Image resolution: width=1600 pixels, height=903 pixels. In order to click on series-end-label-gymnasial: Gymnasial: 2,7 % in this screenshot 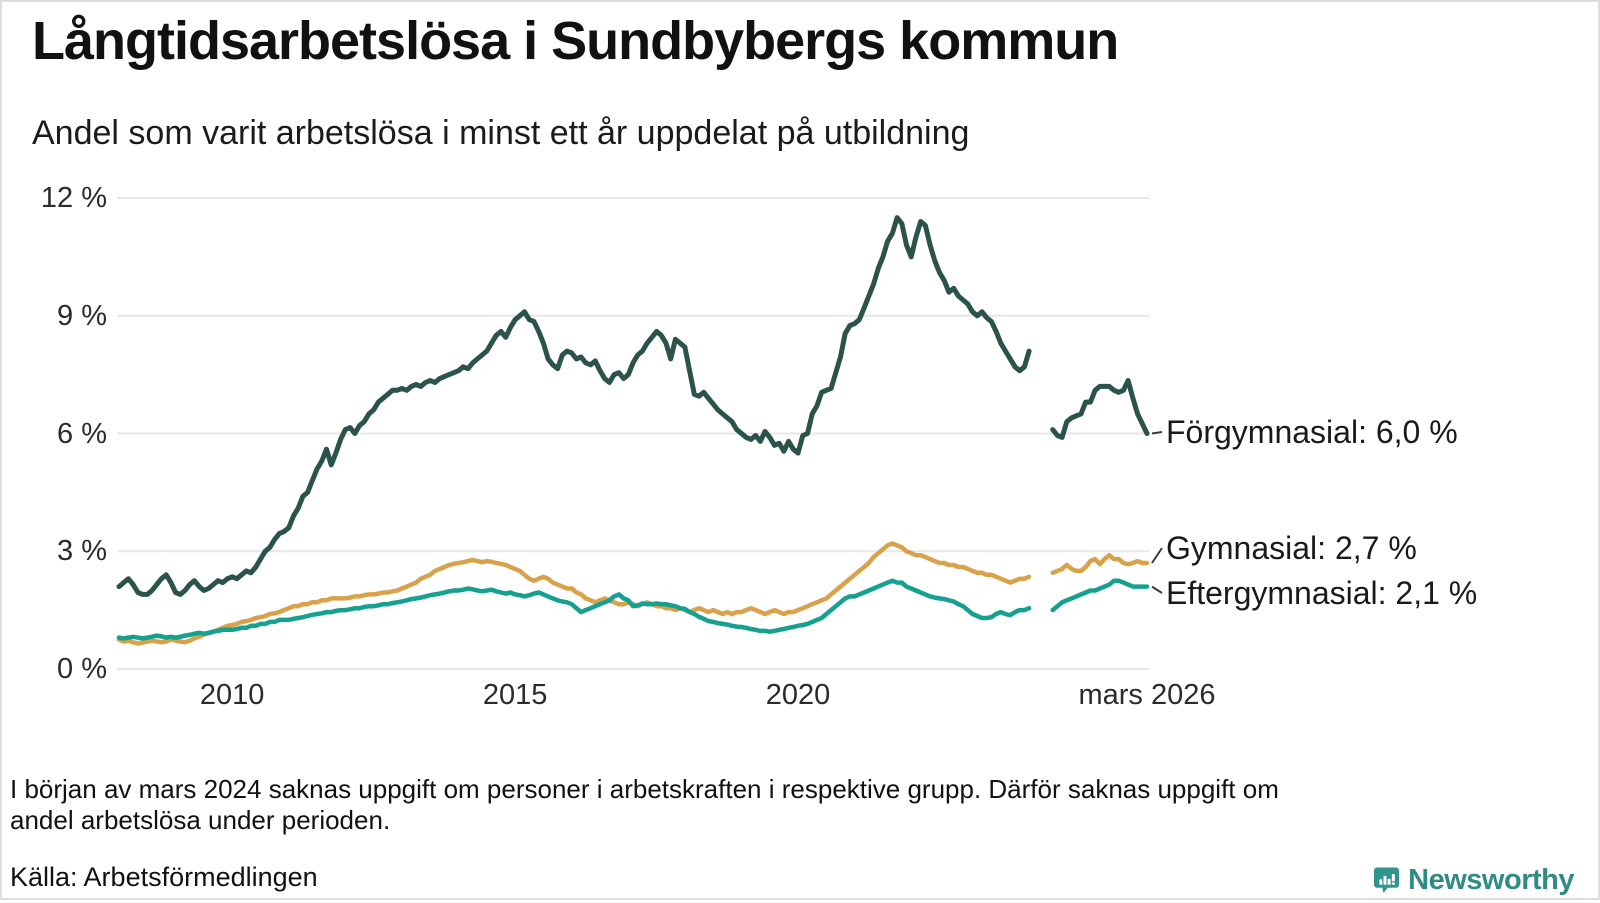, I will do `click(1291, 548)`.